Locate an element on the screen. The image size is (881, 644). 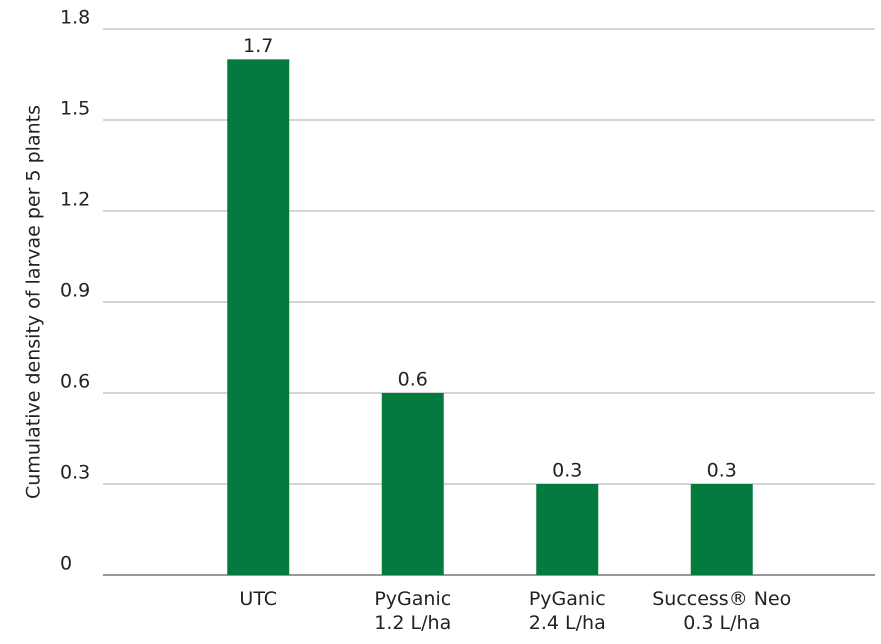
y-tick-label: 0.3 is located at coordinates (75, 473).